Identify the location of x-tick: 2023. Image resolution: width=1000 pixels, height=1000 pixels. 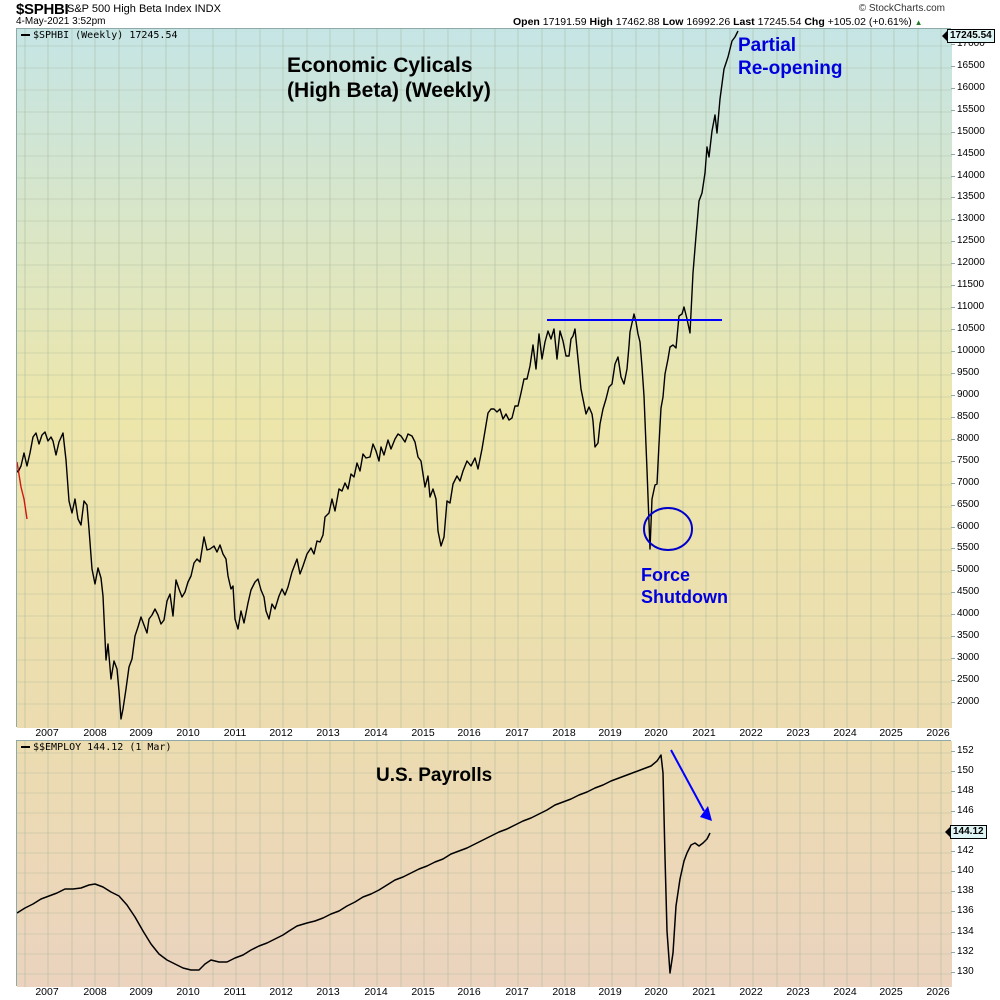
(798, 733).